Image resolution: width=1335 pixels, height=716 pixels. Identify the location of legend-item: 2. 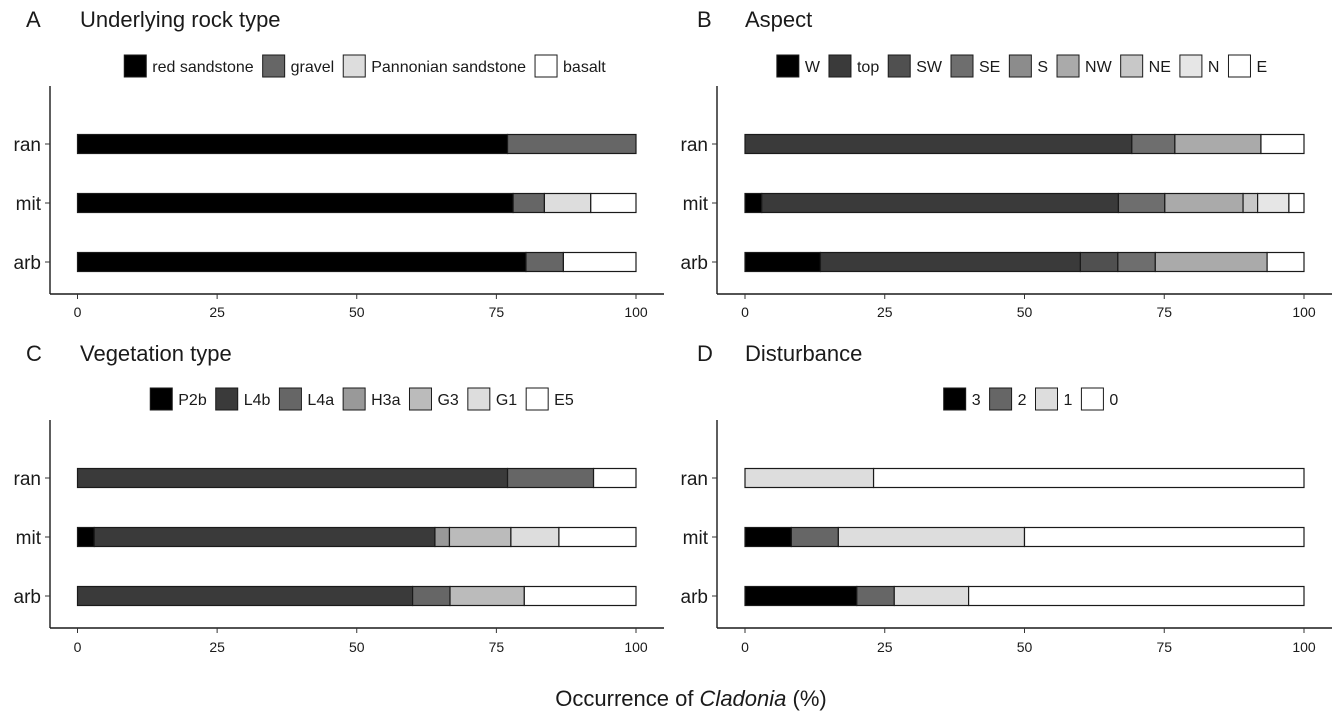
(1008, 399).